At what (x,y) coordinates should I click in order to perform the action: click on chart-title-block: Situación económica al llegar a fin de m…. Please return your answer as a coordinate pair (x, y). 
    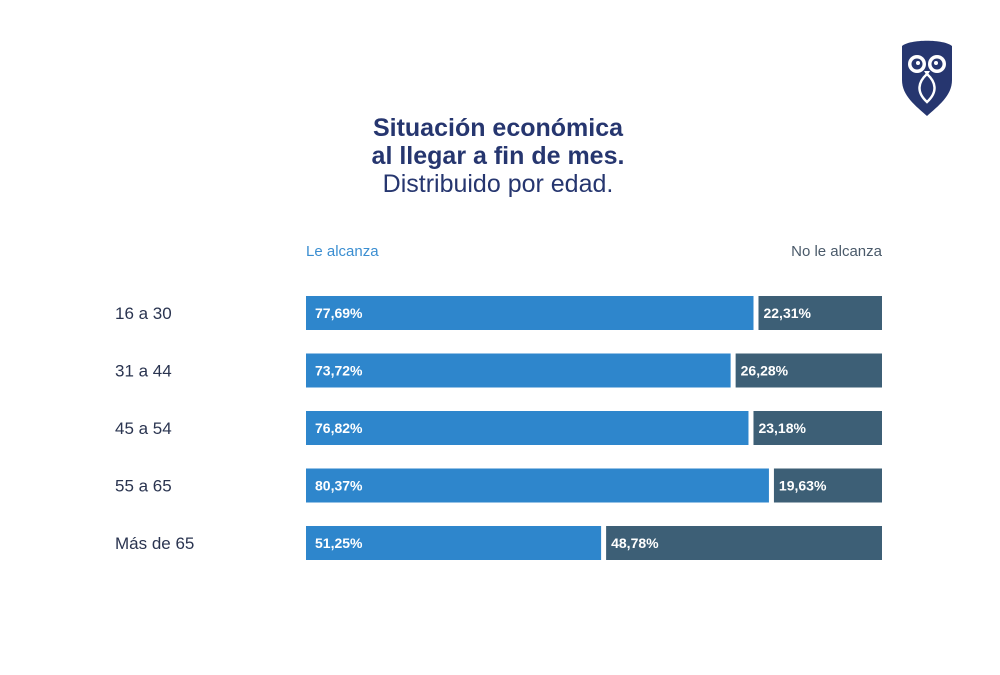
    Looking at the image, I should click on (498, 156).